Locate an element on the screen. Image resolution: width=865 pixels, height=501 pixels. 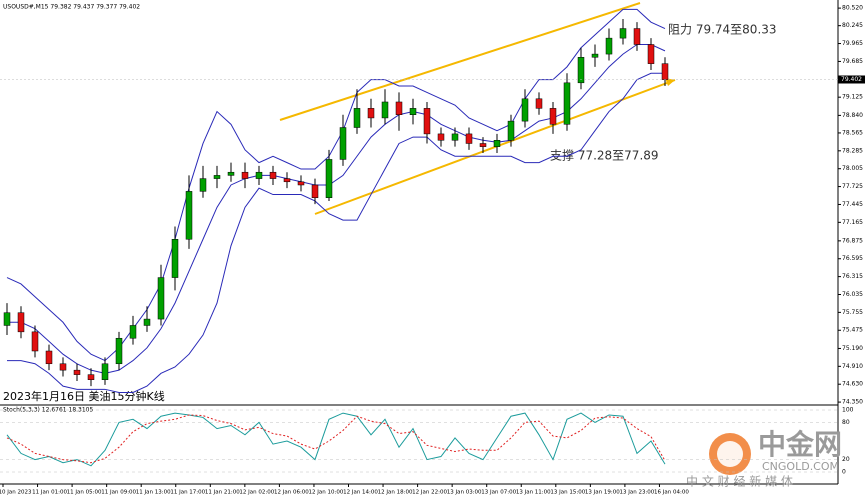
watermark-site: CNGOLD.COM is located at coordinates (800, 466).